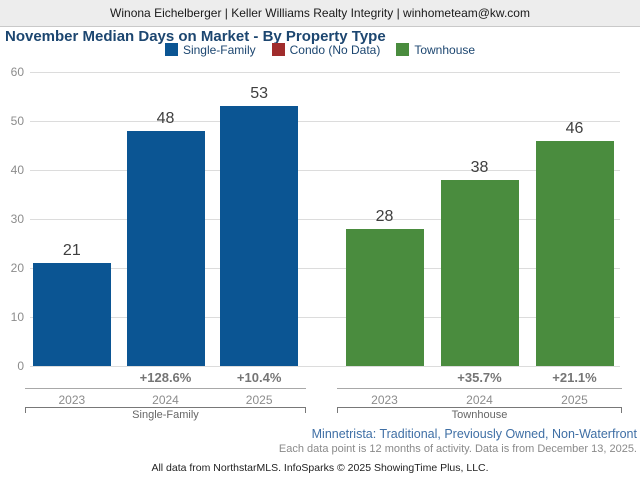  I want to click on y-axis-tick-40: 40, so click(17, 170).